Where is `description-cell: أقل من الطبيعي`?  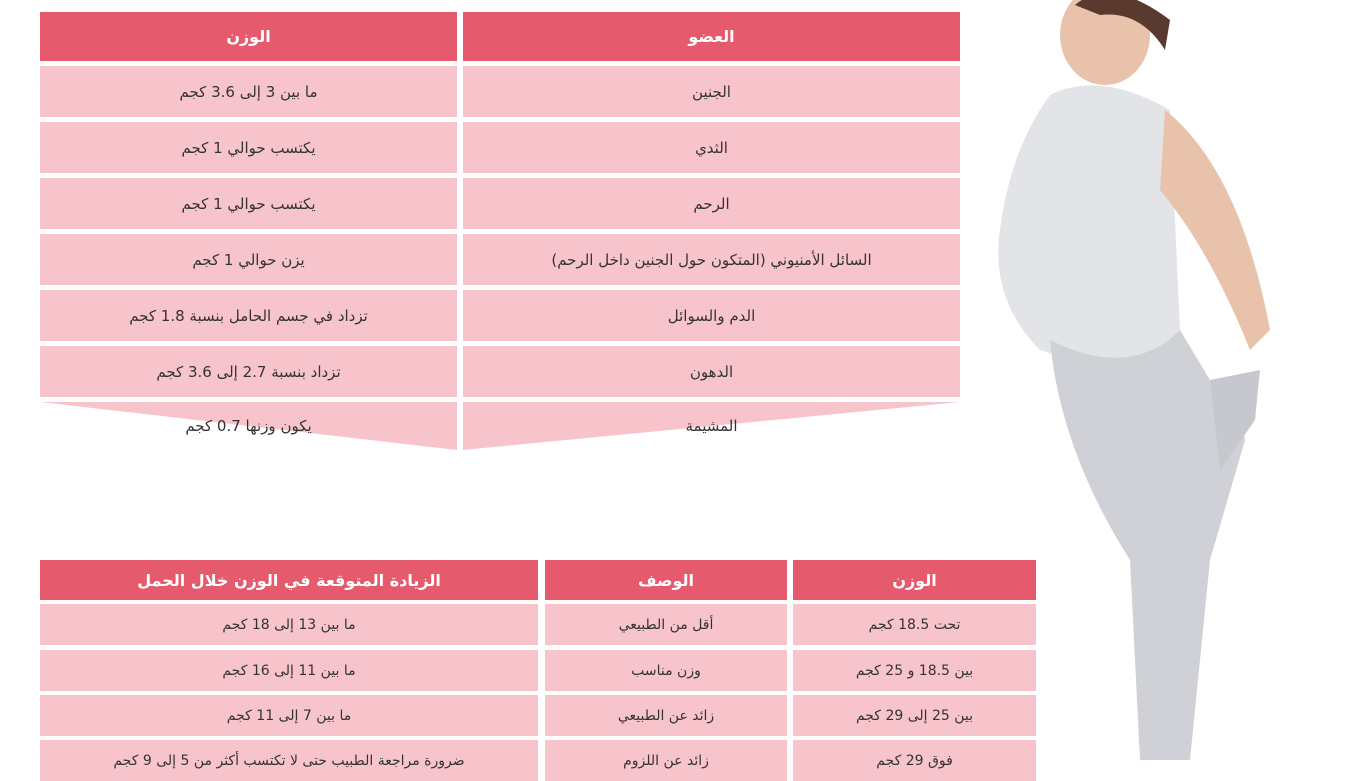
description-cell: أقل من الطبيعي is located at coordinates (666, 624).